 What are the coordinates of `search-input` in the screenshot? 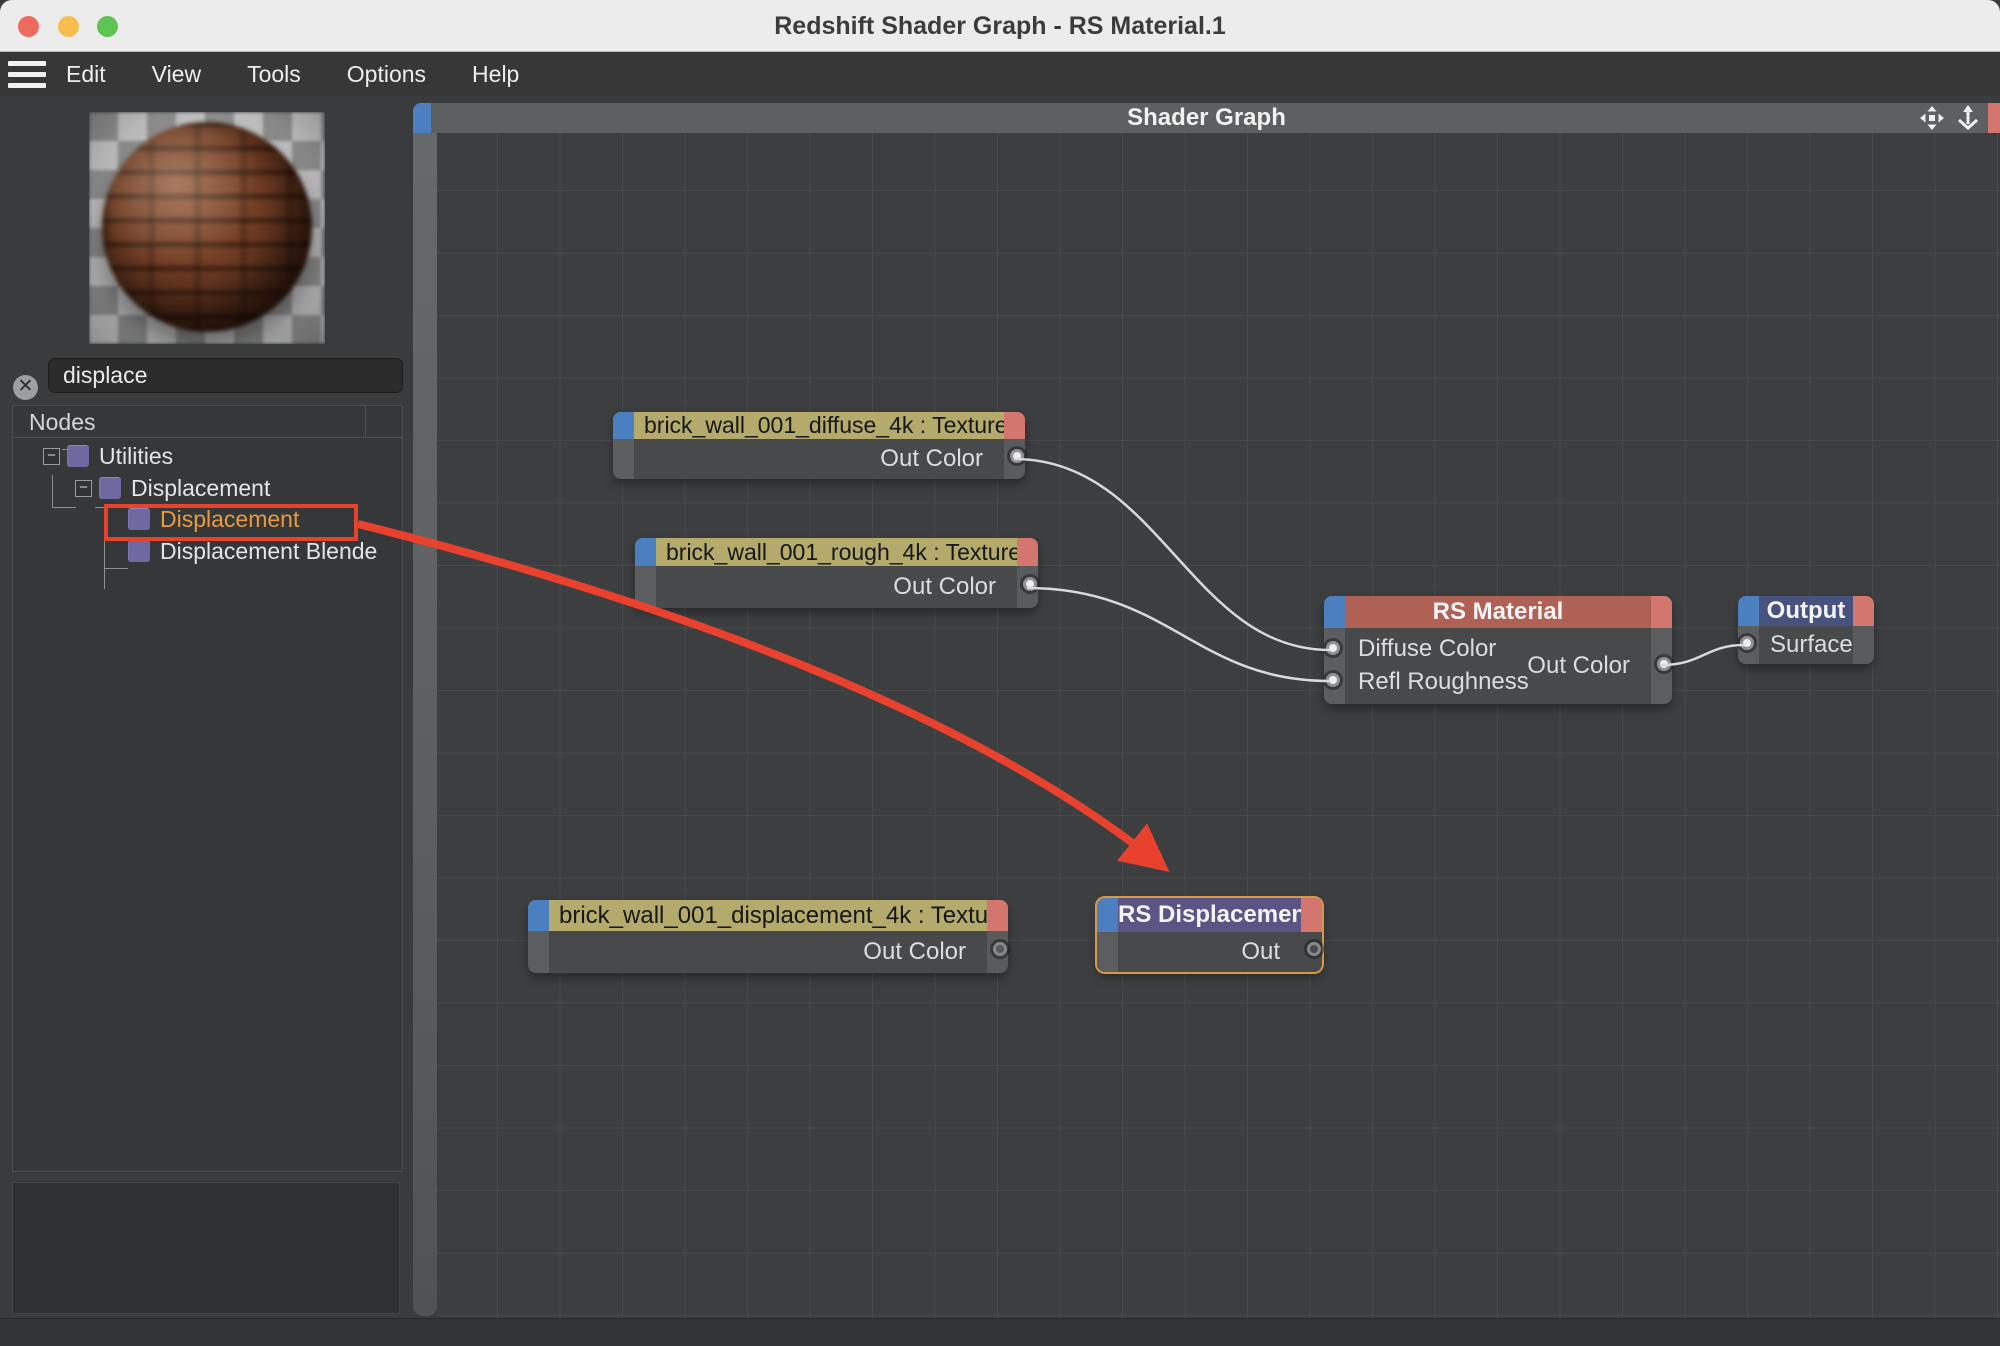 It's located at (225, 375).